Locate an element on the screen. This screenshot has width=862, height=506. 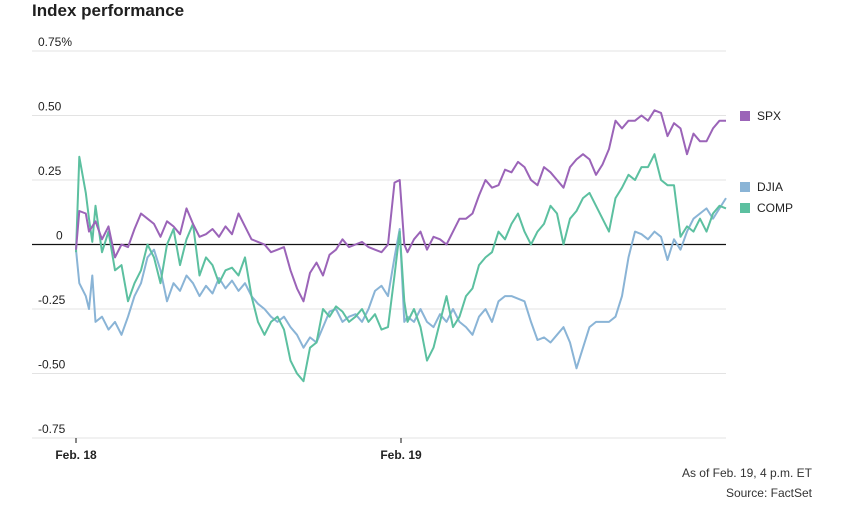
y-tick-label: 0.50 is located at coordinates (50, 107).